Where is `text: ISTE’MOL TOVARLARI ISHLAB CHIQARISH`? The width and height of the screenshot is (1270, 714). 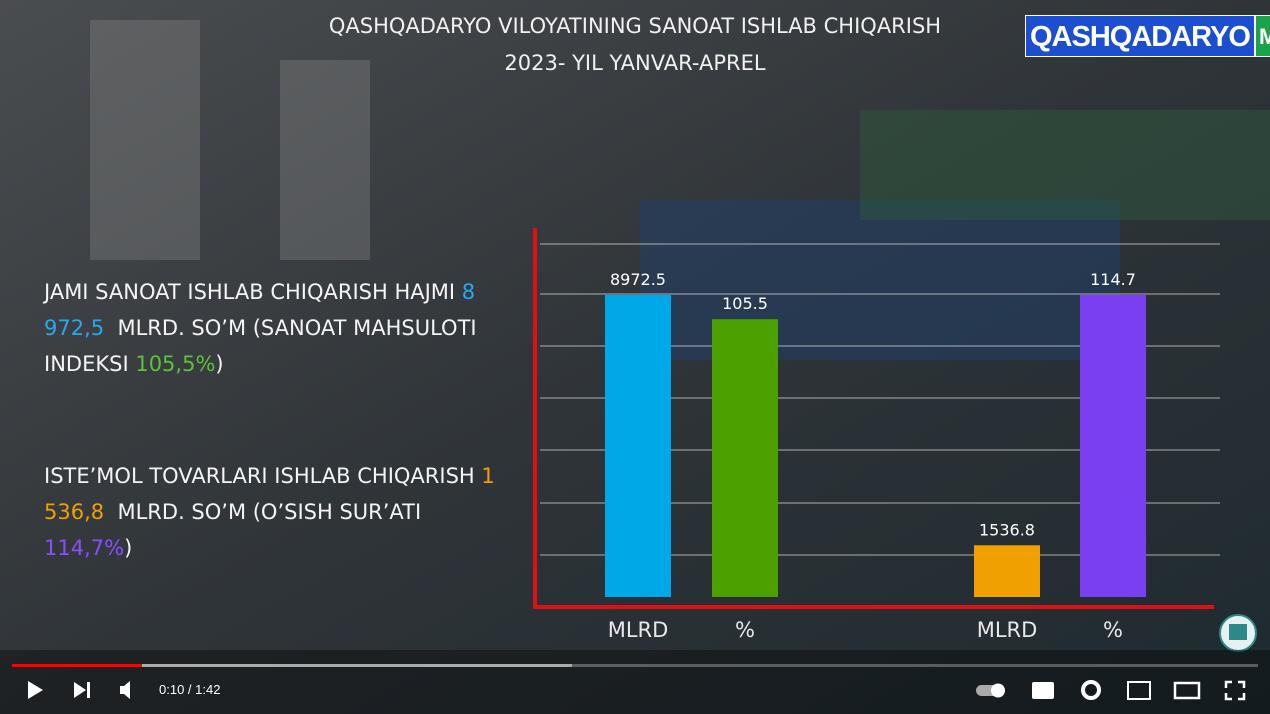 text: ISTE’MOL TOVARLARI ISHLAB CHIQARISH is located at coordinates (259, 476).